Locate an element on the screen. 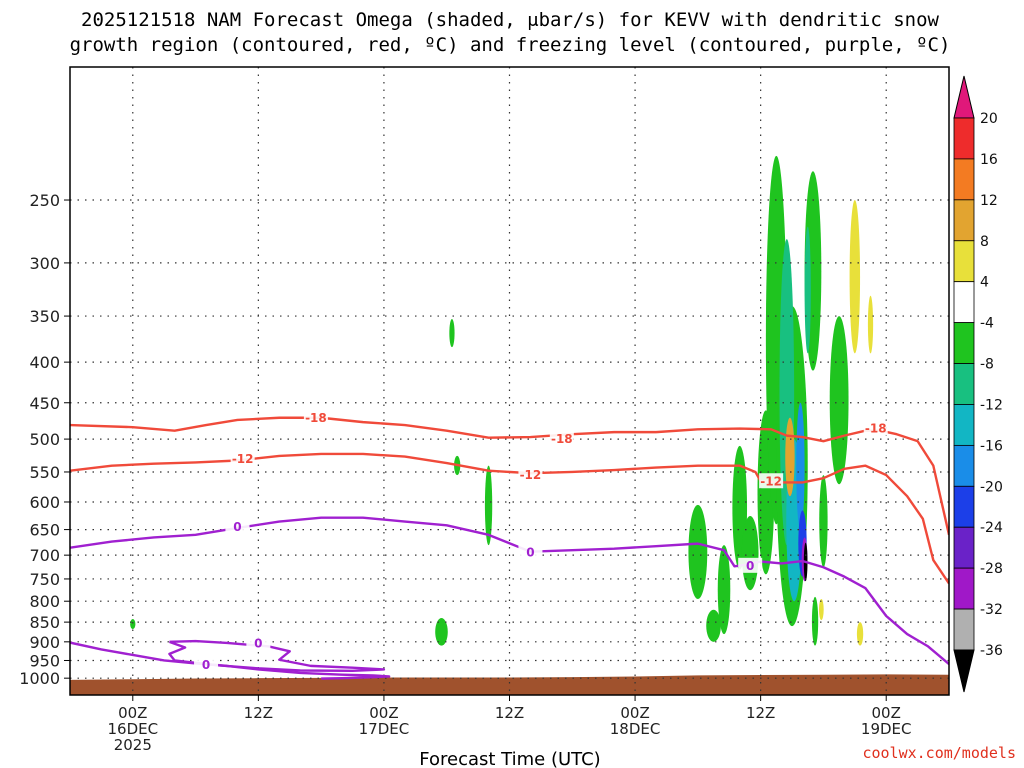 Image resolution: width=1024 pixels, height=768 pixels. colorbar-label: -24 is located at coordinates (991, 528).